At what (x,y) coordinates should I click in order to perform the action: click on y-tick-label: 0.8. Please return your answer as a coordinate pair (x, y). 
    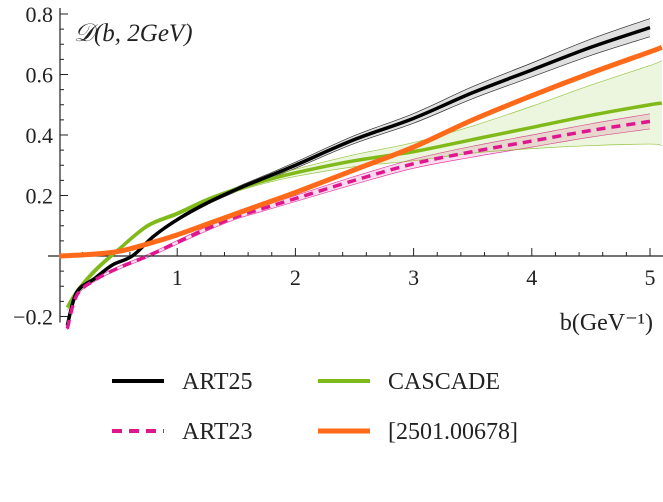
    Looking at the image, I should click on (40, 14).